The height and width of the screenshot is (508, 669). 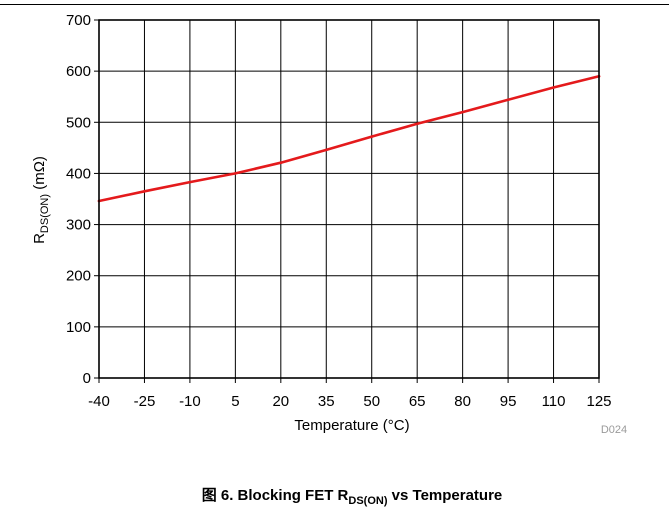 I want to click on figure-caption: 图 6. Blocking FET RDS(ON) vs Temperature, so click(x=352, y=497).